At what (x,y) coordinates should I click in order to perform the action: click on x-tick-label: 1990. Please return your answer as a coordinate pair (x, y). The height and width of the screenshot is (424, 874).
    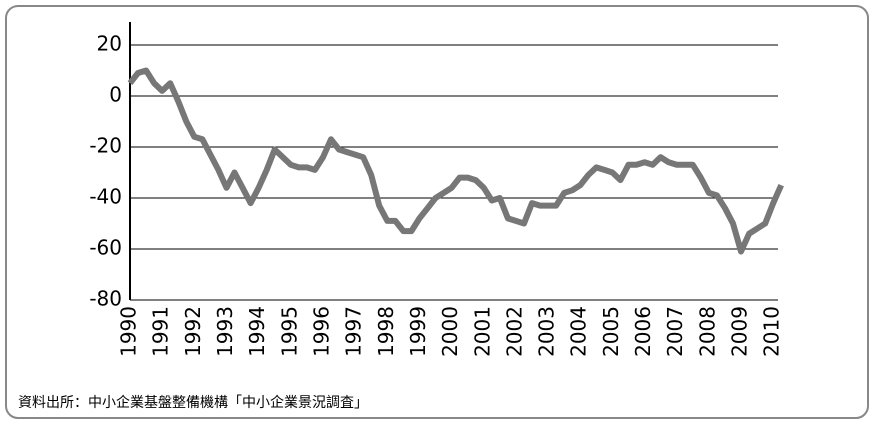
    Looking at the image, I should click on (129, 331).